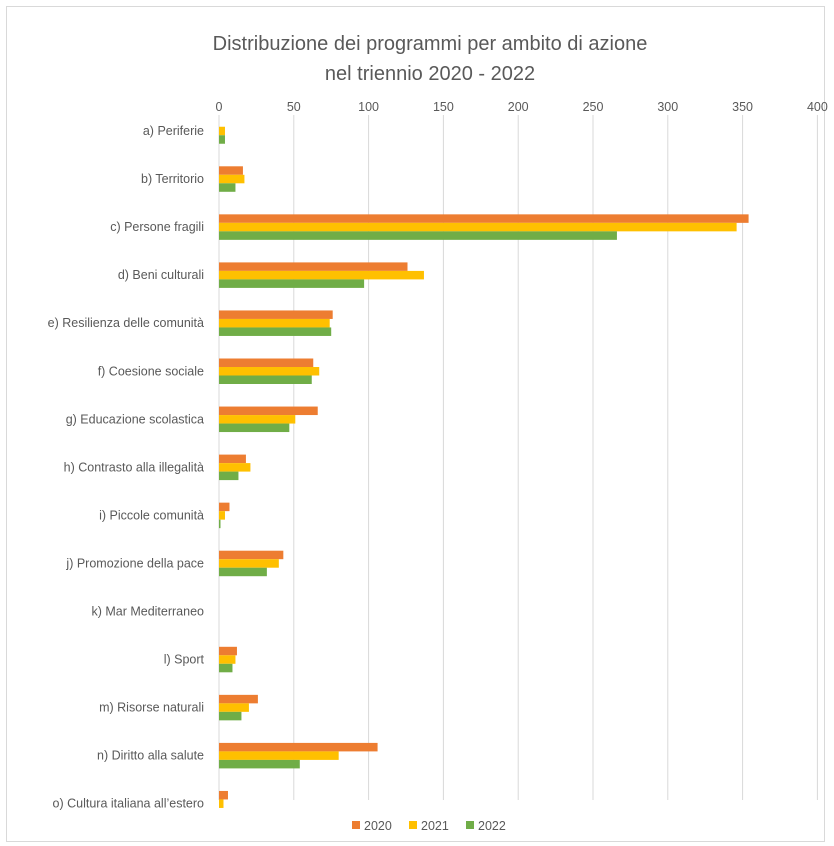  I want to click on category-label: m) Risorse naturali, so click(151, 708).